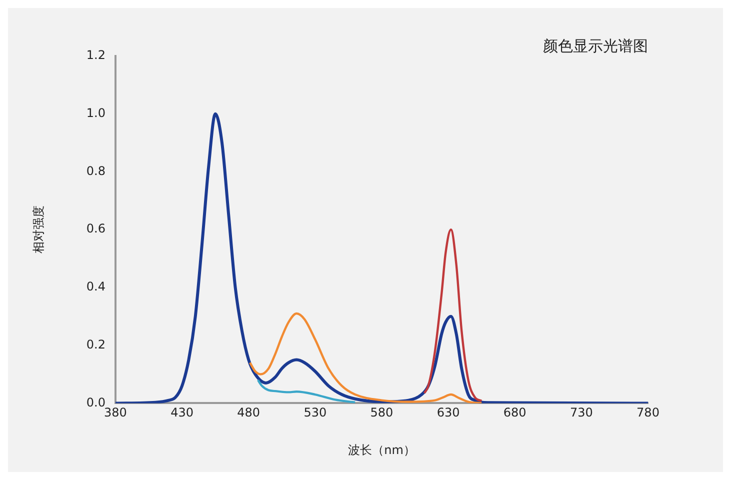 This screenshot has width=731, height=480. I want to click on y-tick-label: 1.0, so click(96, 113).